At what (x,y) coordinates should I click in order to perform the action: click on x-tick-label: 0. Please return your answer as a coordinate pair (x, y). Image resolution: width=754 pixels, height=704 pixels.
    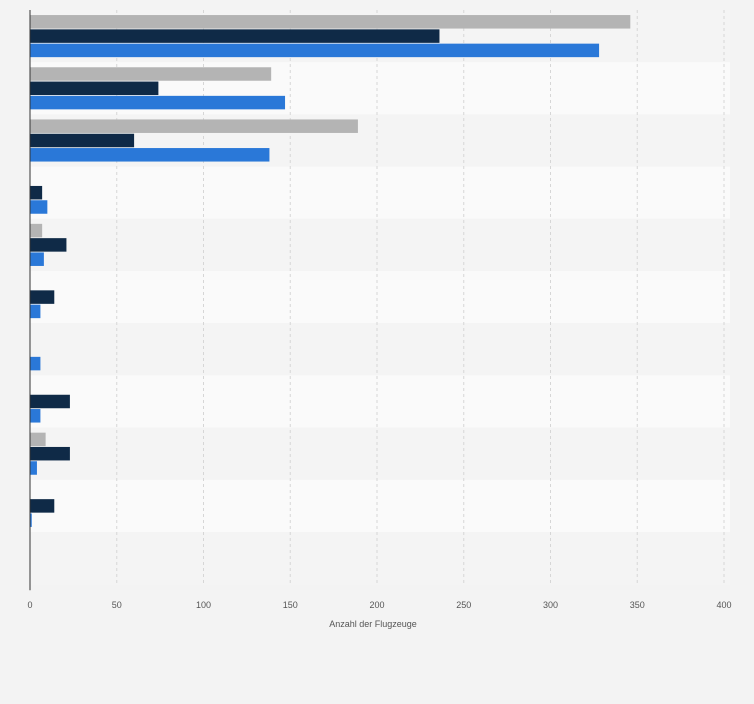
    Looking at the image, I should click on (29, 605).